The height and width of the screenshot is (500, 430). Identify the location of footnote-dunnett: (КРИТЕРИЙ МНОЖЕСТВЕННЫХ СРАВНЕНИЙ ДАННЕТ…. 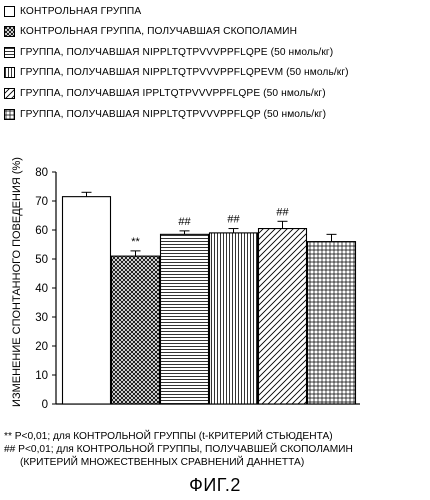
(178, 463).